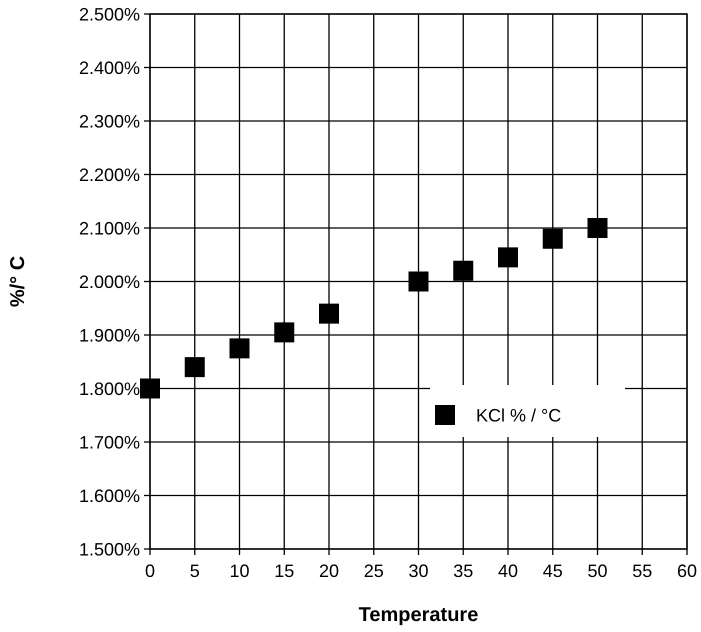 The height and width of the screenshot is (632, 701). Describe the element at coordinates (109, 496) in the screenshot. I see `y-tick-label: 1.600%` at that location.